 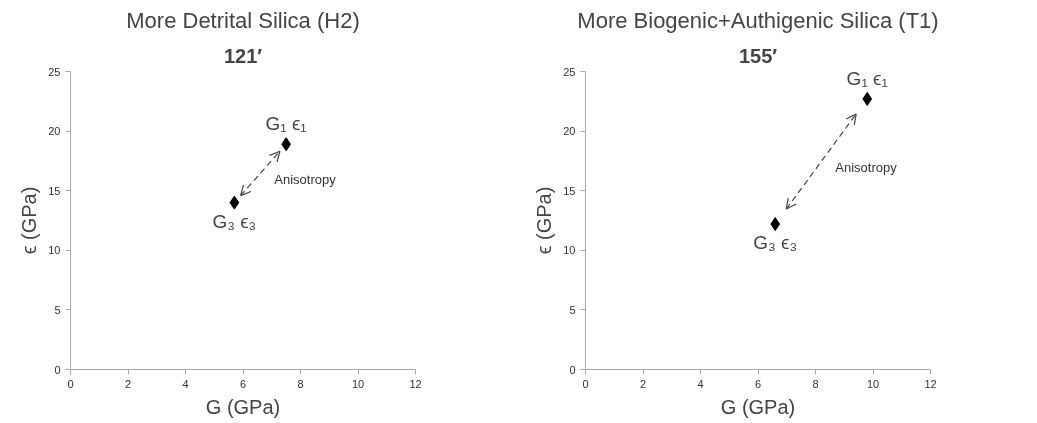 I want to click on chart-title: More Biogenic+Authigenic Silica (T1), so click(x=758, y=20).